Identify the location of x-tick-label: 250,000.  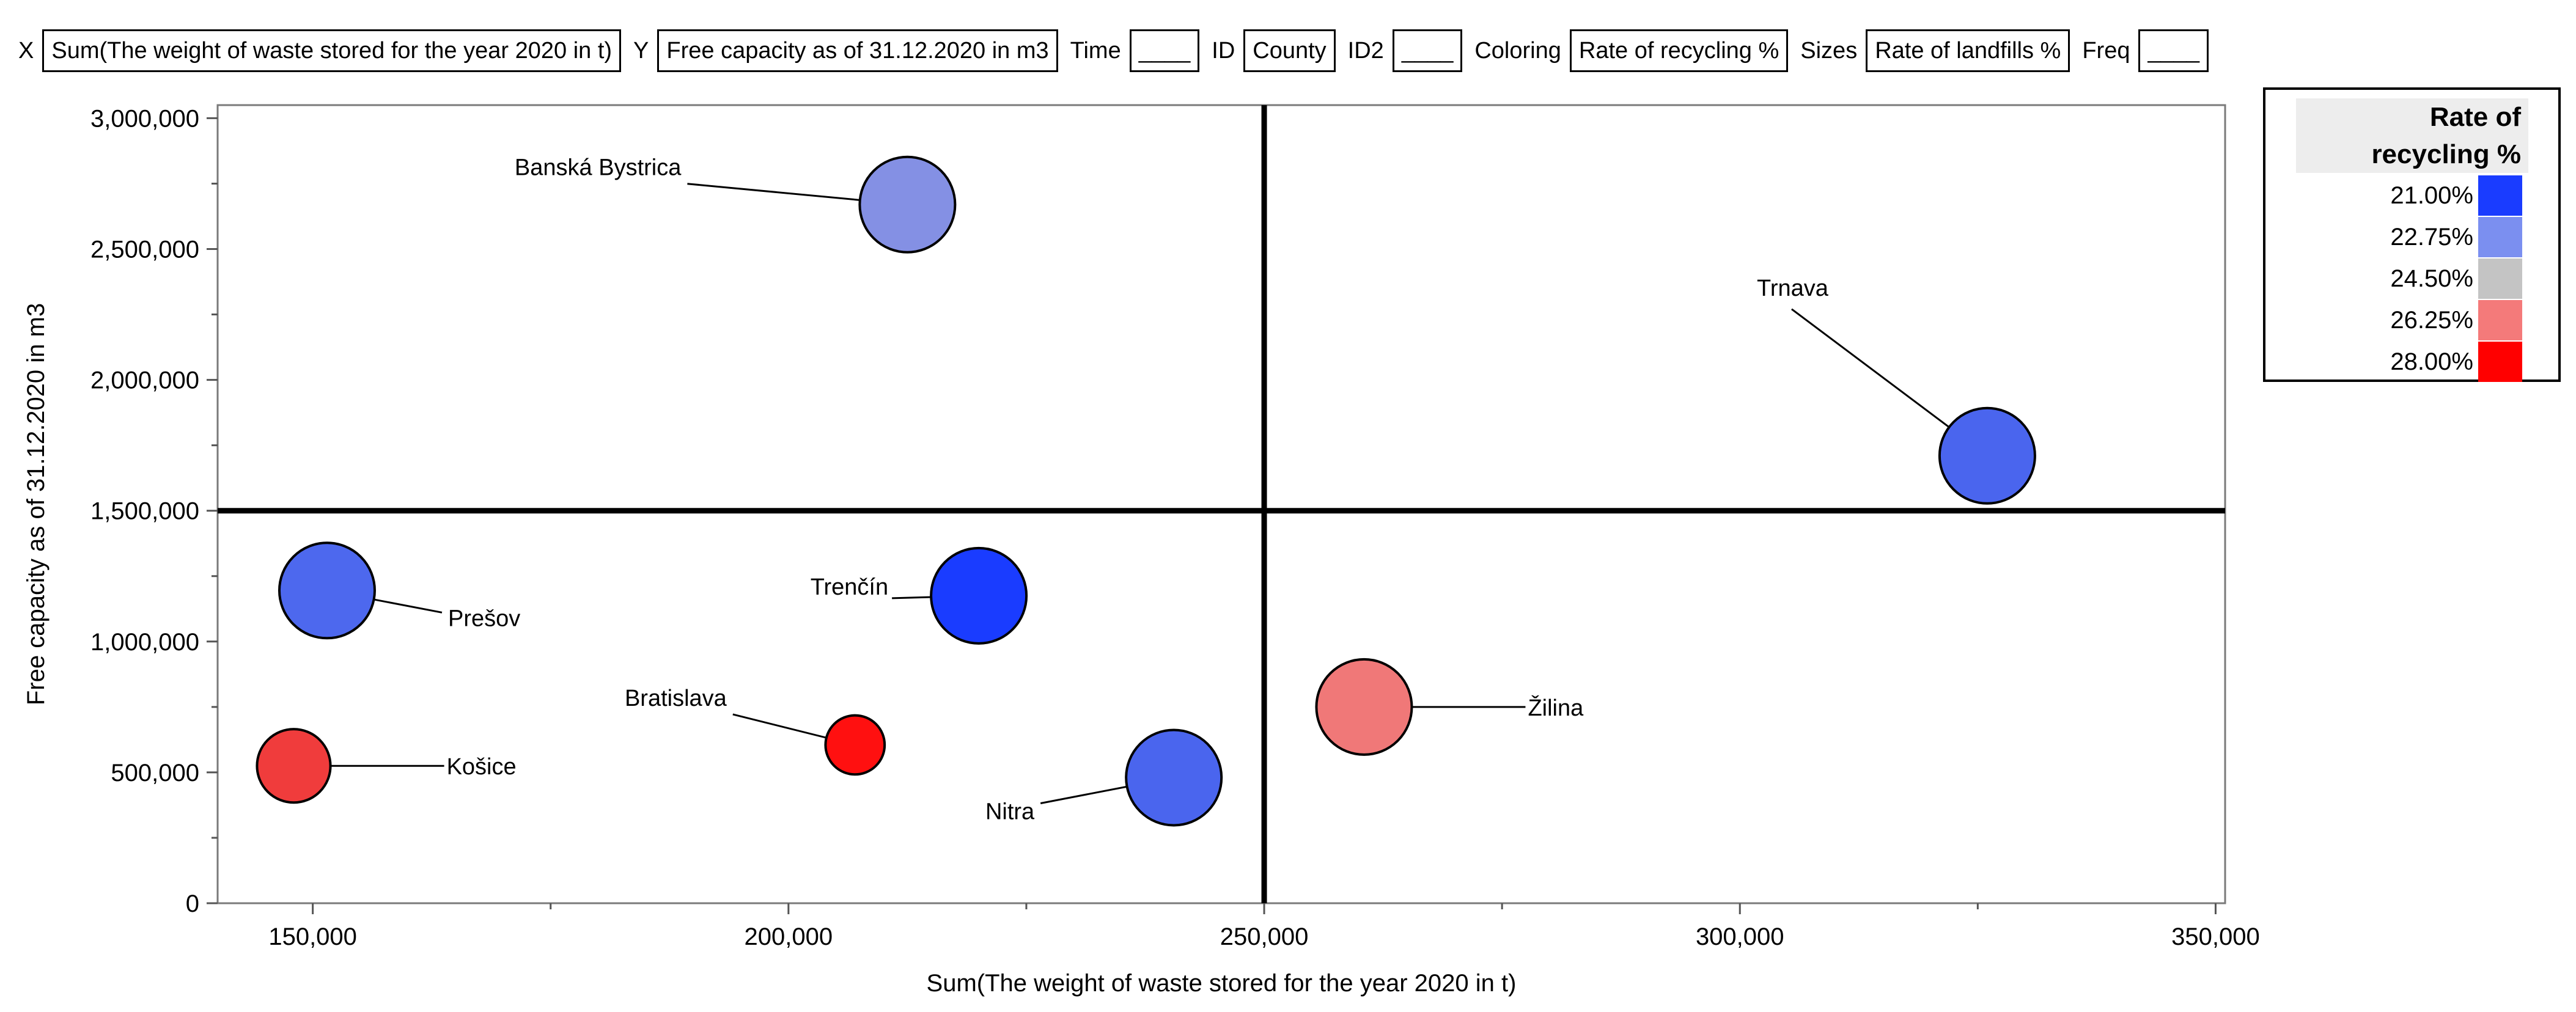
(1265, 937).